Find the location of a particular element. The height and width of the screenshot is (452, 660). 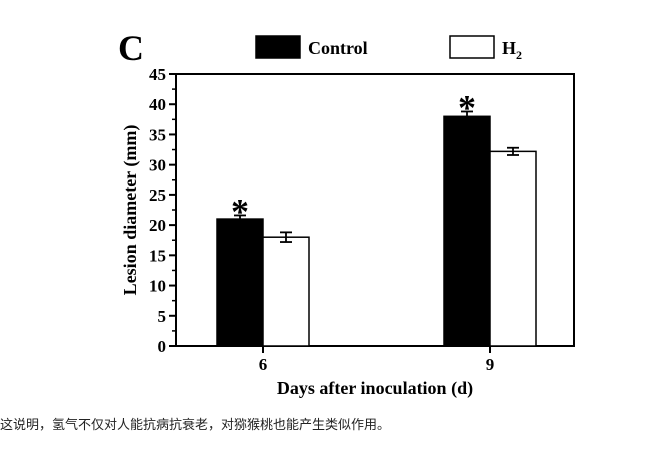

x-axis-label: Days after inoculation (d) is located at coordinates (375, 388).